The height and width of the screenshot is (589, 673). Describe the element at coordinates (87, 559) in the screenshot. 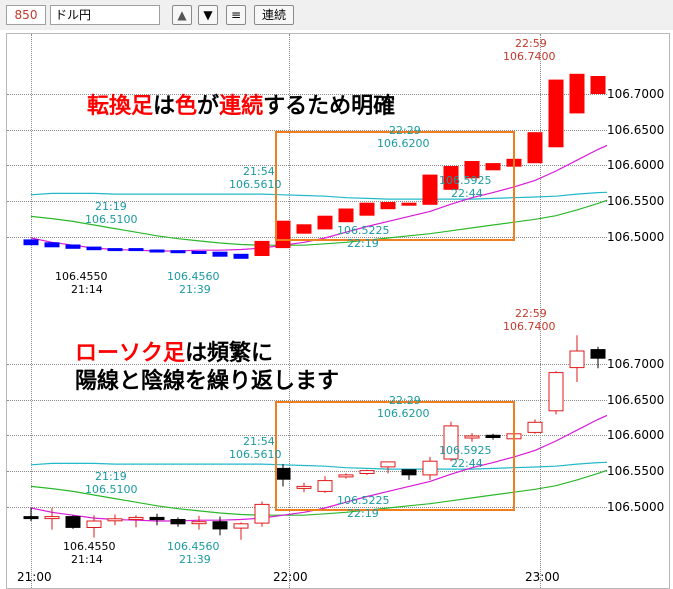

I see `annotation-low-time: 21:14` at that location.